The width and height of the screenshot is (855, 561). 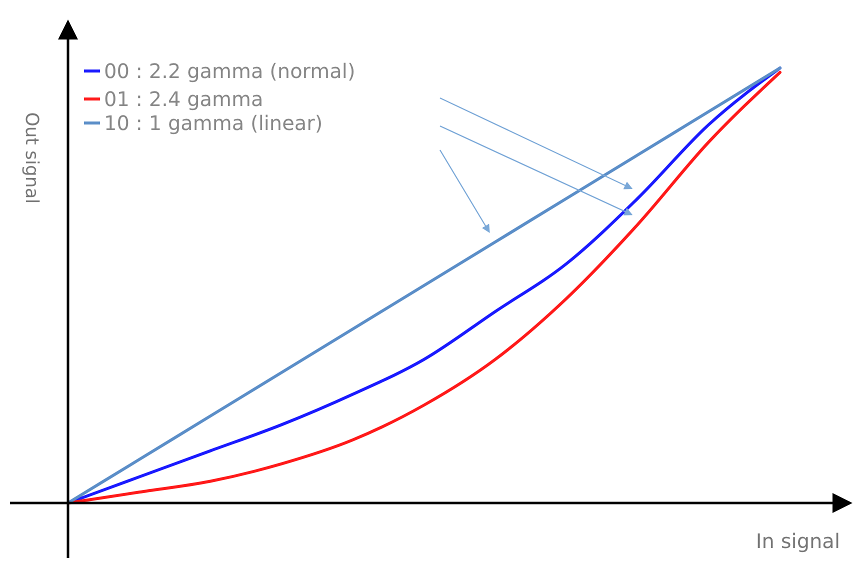 I want to click on legend-label: 10 : 1 gamma (linear), so click(x=213, y=123).